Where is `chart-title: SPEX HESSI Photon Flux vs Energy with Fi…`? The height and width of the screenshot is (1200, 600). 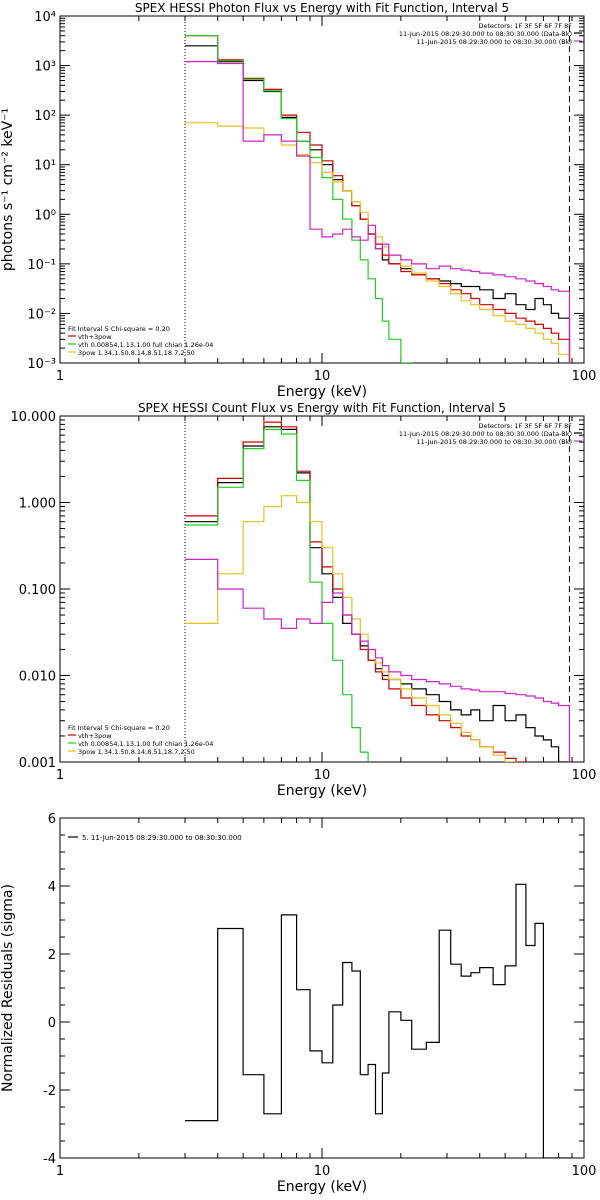 chart-title: SPEX HESSI Photon Flux vs Energy with Fi… is located at coordinates (322, 8).